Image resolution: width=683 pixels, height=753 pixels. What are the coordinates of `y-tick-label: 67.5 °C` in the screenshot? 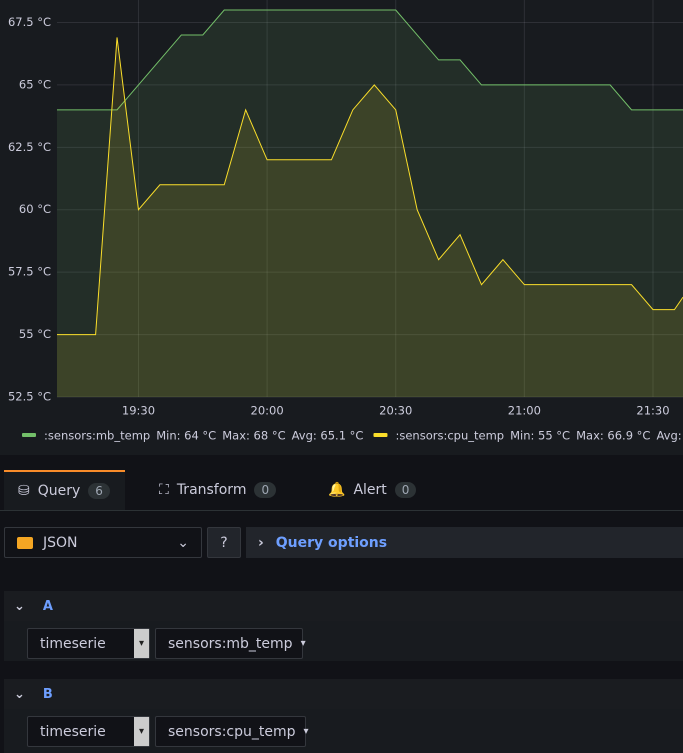 It's located at (29, 22).